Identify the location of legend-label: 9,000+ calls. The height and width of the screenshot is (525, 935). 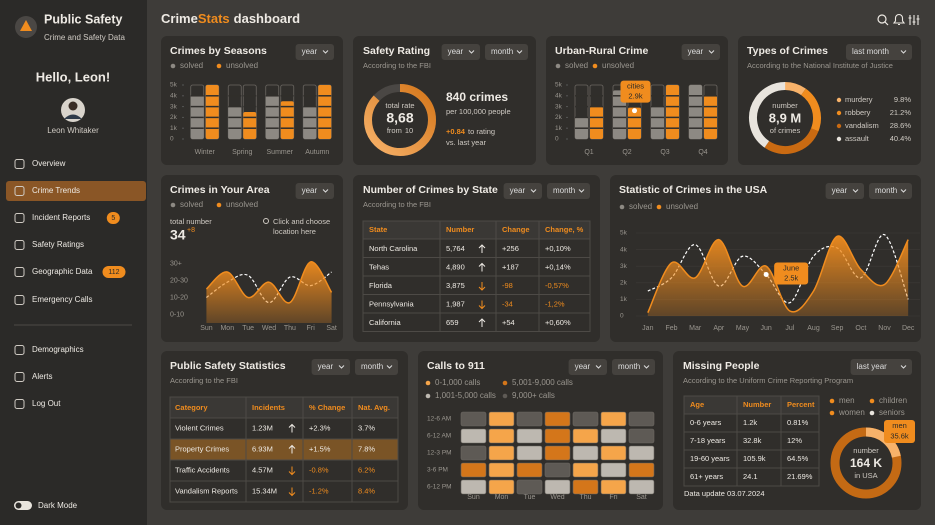
(533, 395).